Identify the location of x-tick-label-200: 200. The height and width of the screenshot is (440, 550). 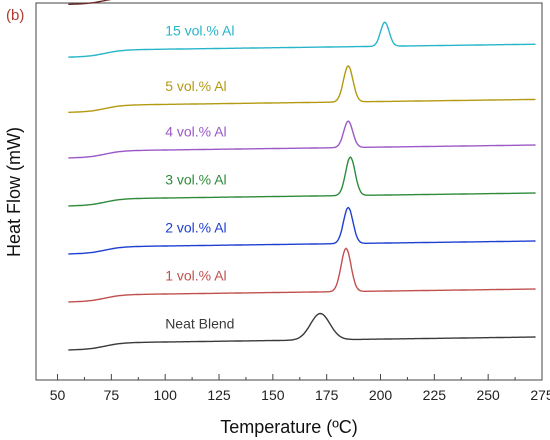
(381, 395).